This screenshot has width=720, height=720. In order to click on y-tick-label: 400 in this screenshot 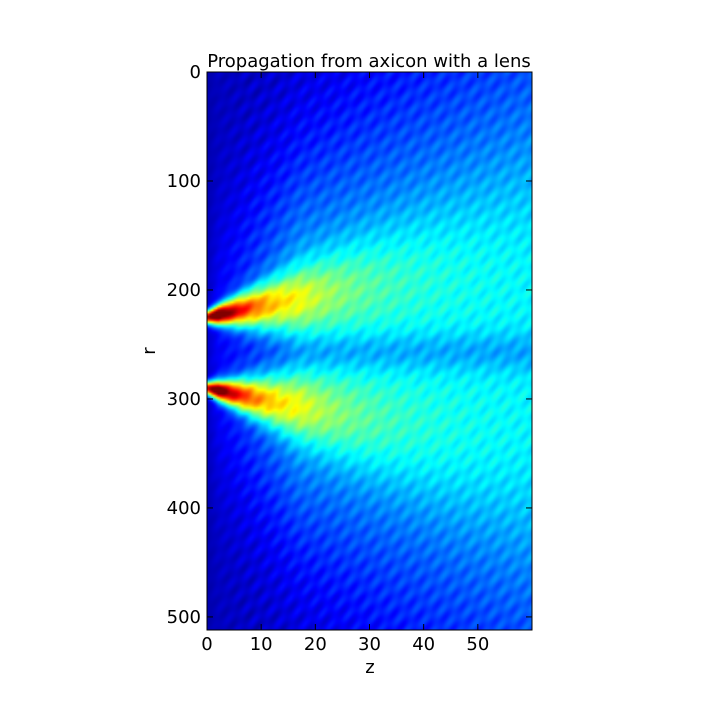, I will do `click(184, 508)`.